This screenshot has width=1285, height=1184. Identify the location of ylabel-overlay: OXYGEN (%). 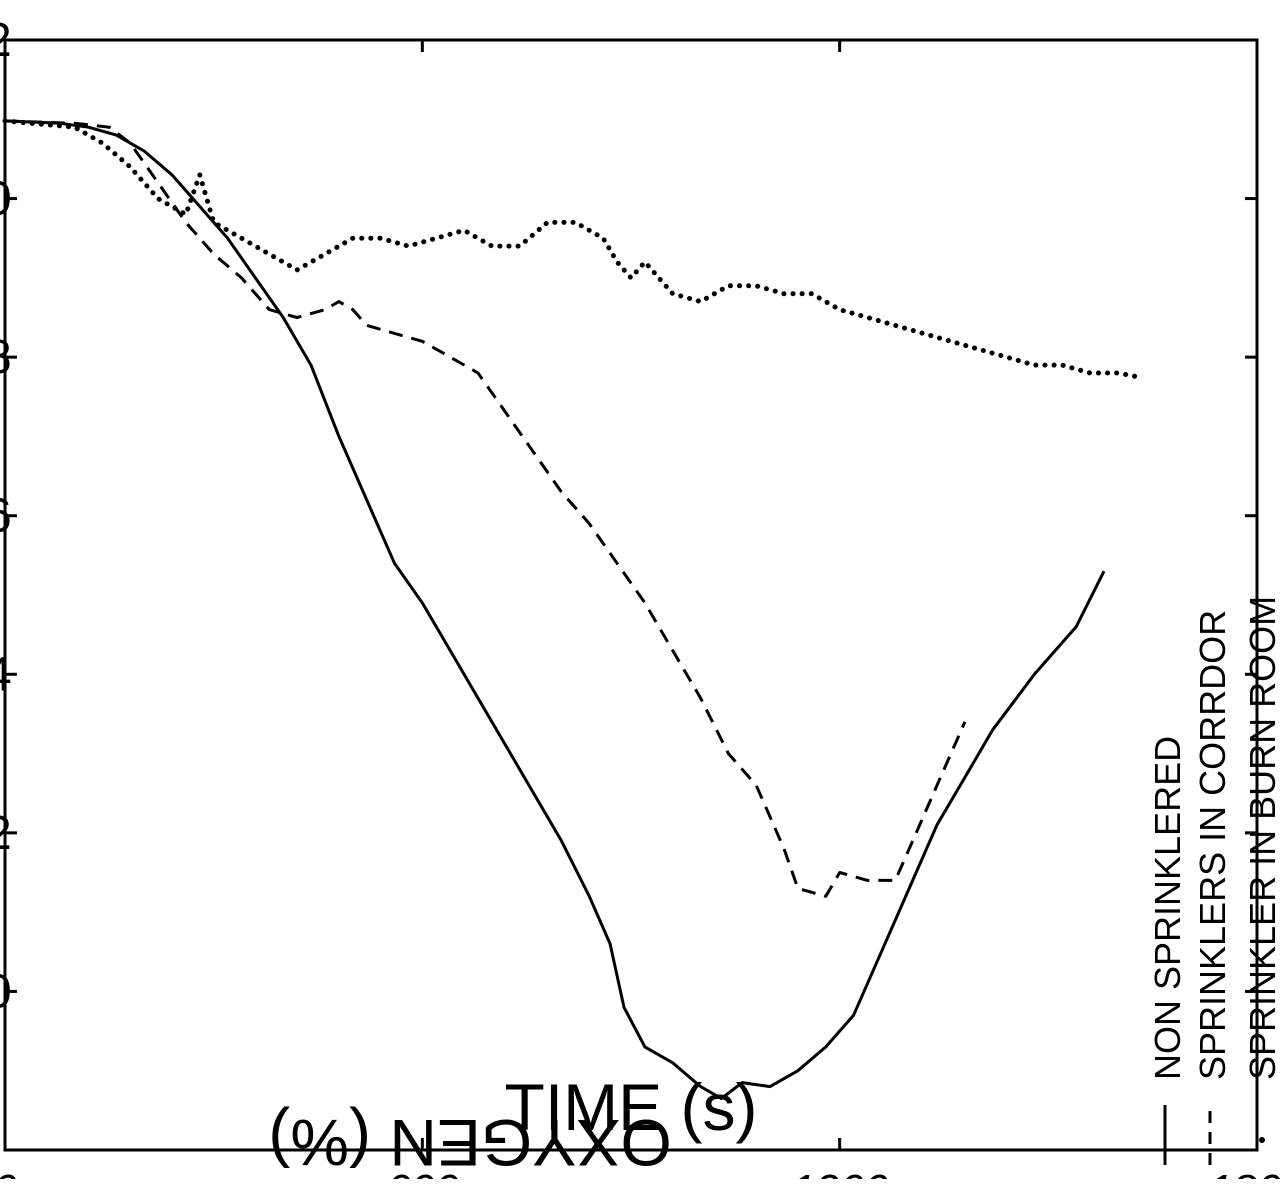
(469, 1142).